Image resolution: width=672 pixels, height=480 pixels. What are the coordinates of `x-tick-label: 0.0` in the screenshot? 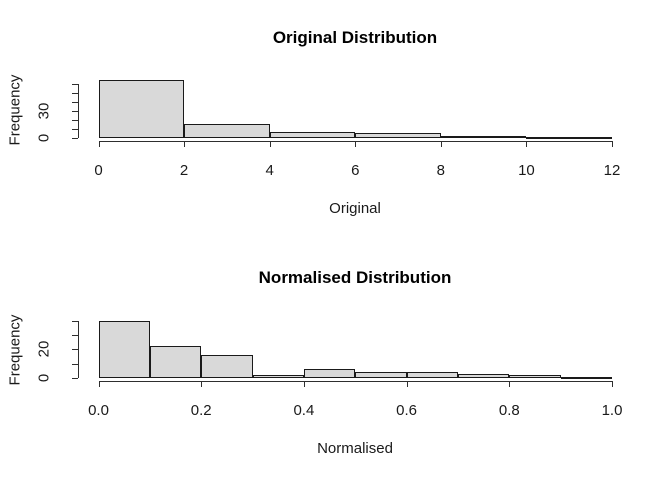 It's located at (98, 410).